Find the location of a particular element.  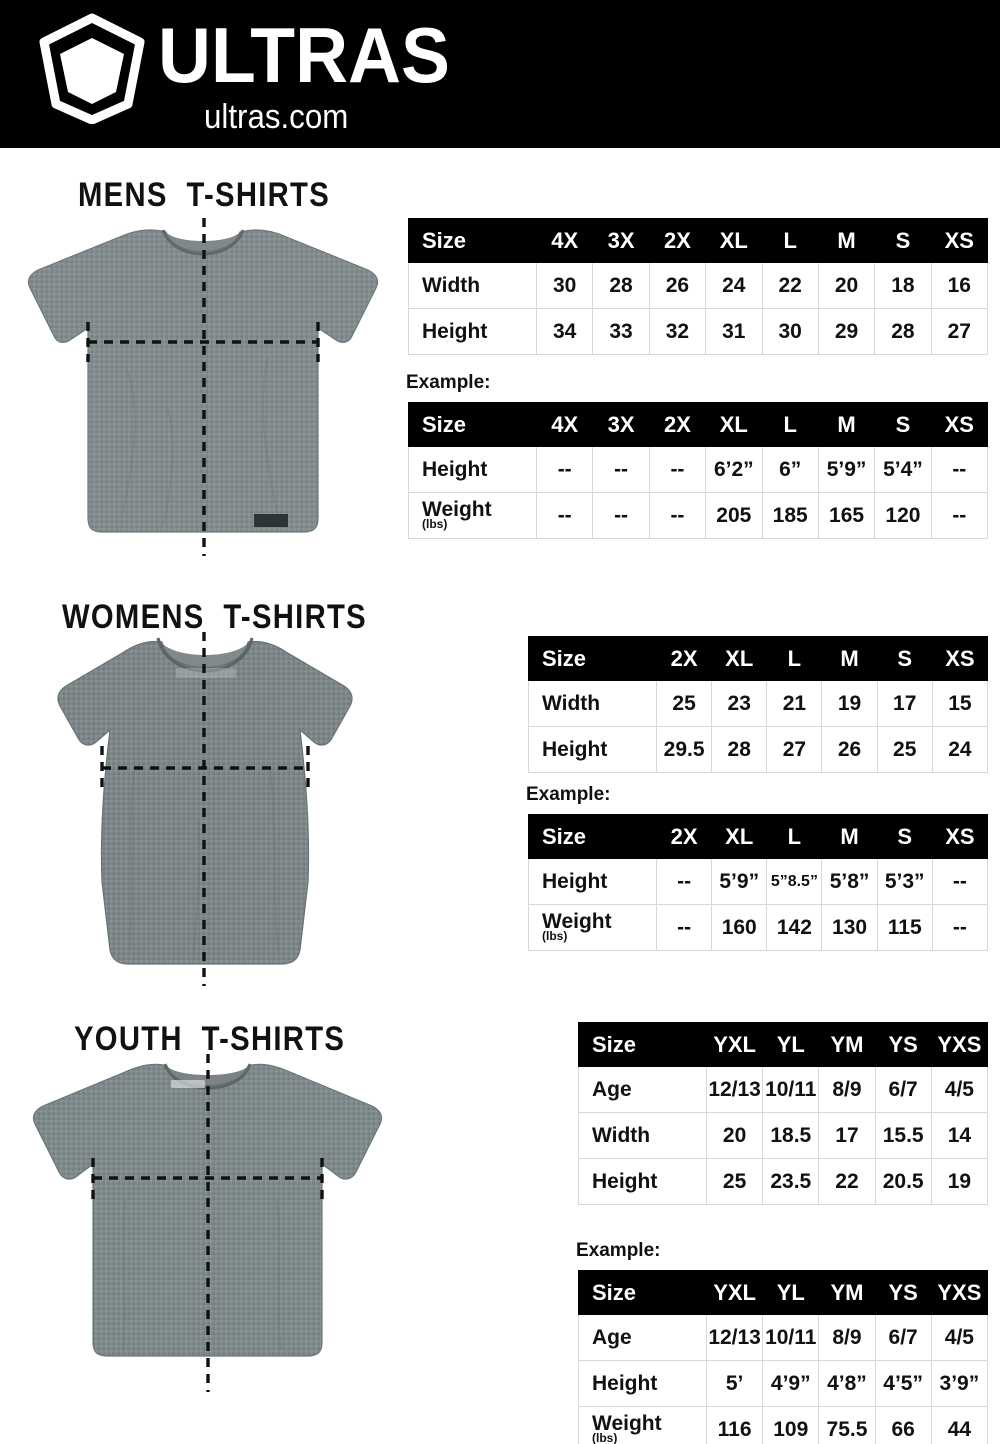

table-row: Height 5’ 4’9” 4’8” 4’5” 3’9” is located at coordinates (783, 1383).